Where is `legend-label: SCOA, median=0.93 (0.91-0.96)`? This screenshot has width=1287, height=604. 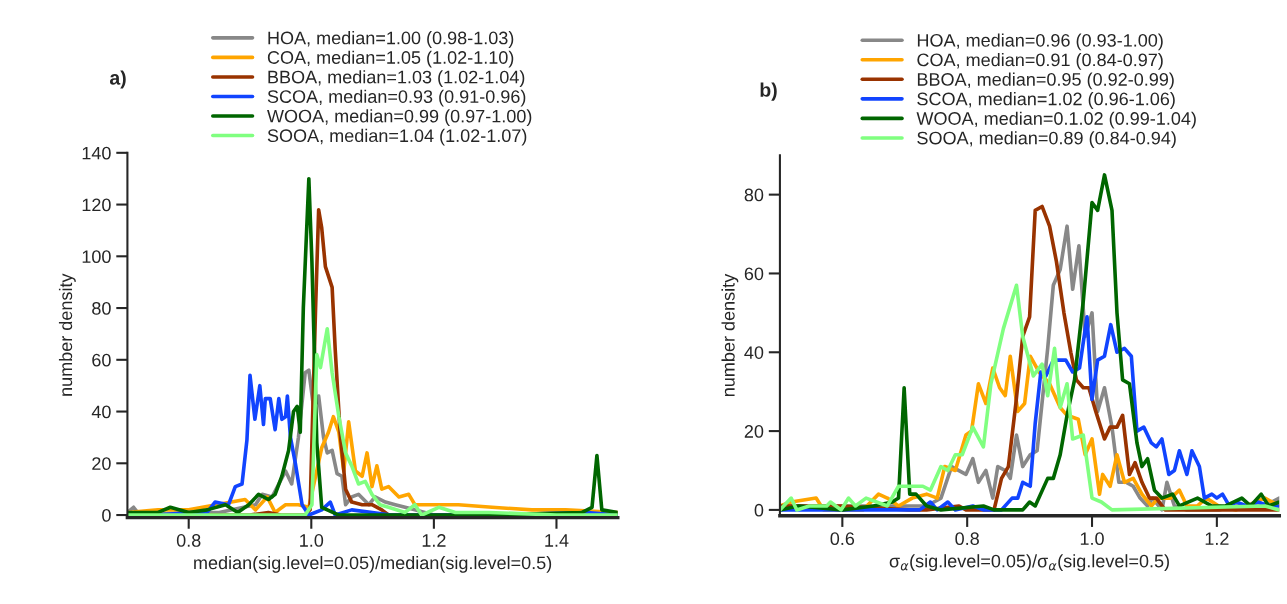
legend-label: SCOA, median=0.93 (0.91-0.96) is located at coordinates (396, 98).